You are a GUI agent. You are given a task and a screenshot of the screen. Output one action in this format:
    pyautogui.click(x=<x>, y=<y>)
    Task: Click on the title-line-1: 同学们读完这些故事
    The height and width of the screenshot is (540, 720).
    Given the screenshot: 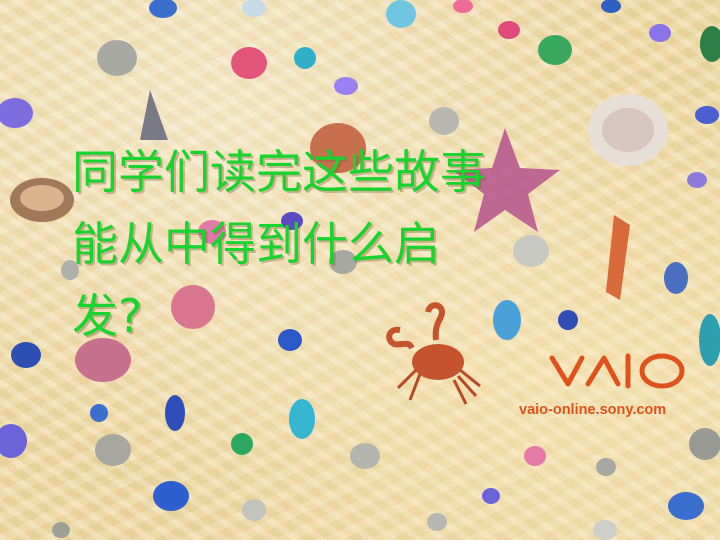 What is the action you would take?
    pyautogui.click(x=279, y=172)
    